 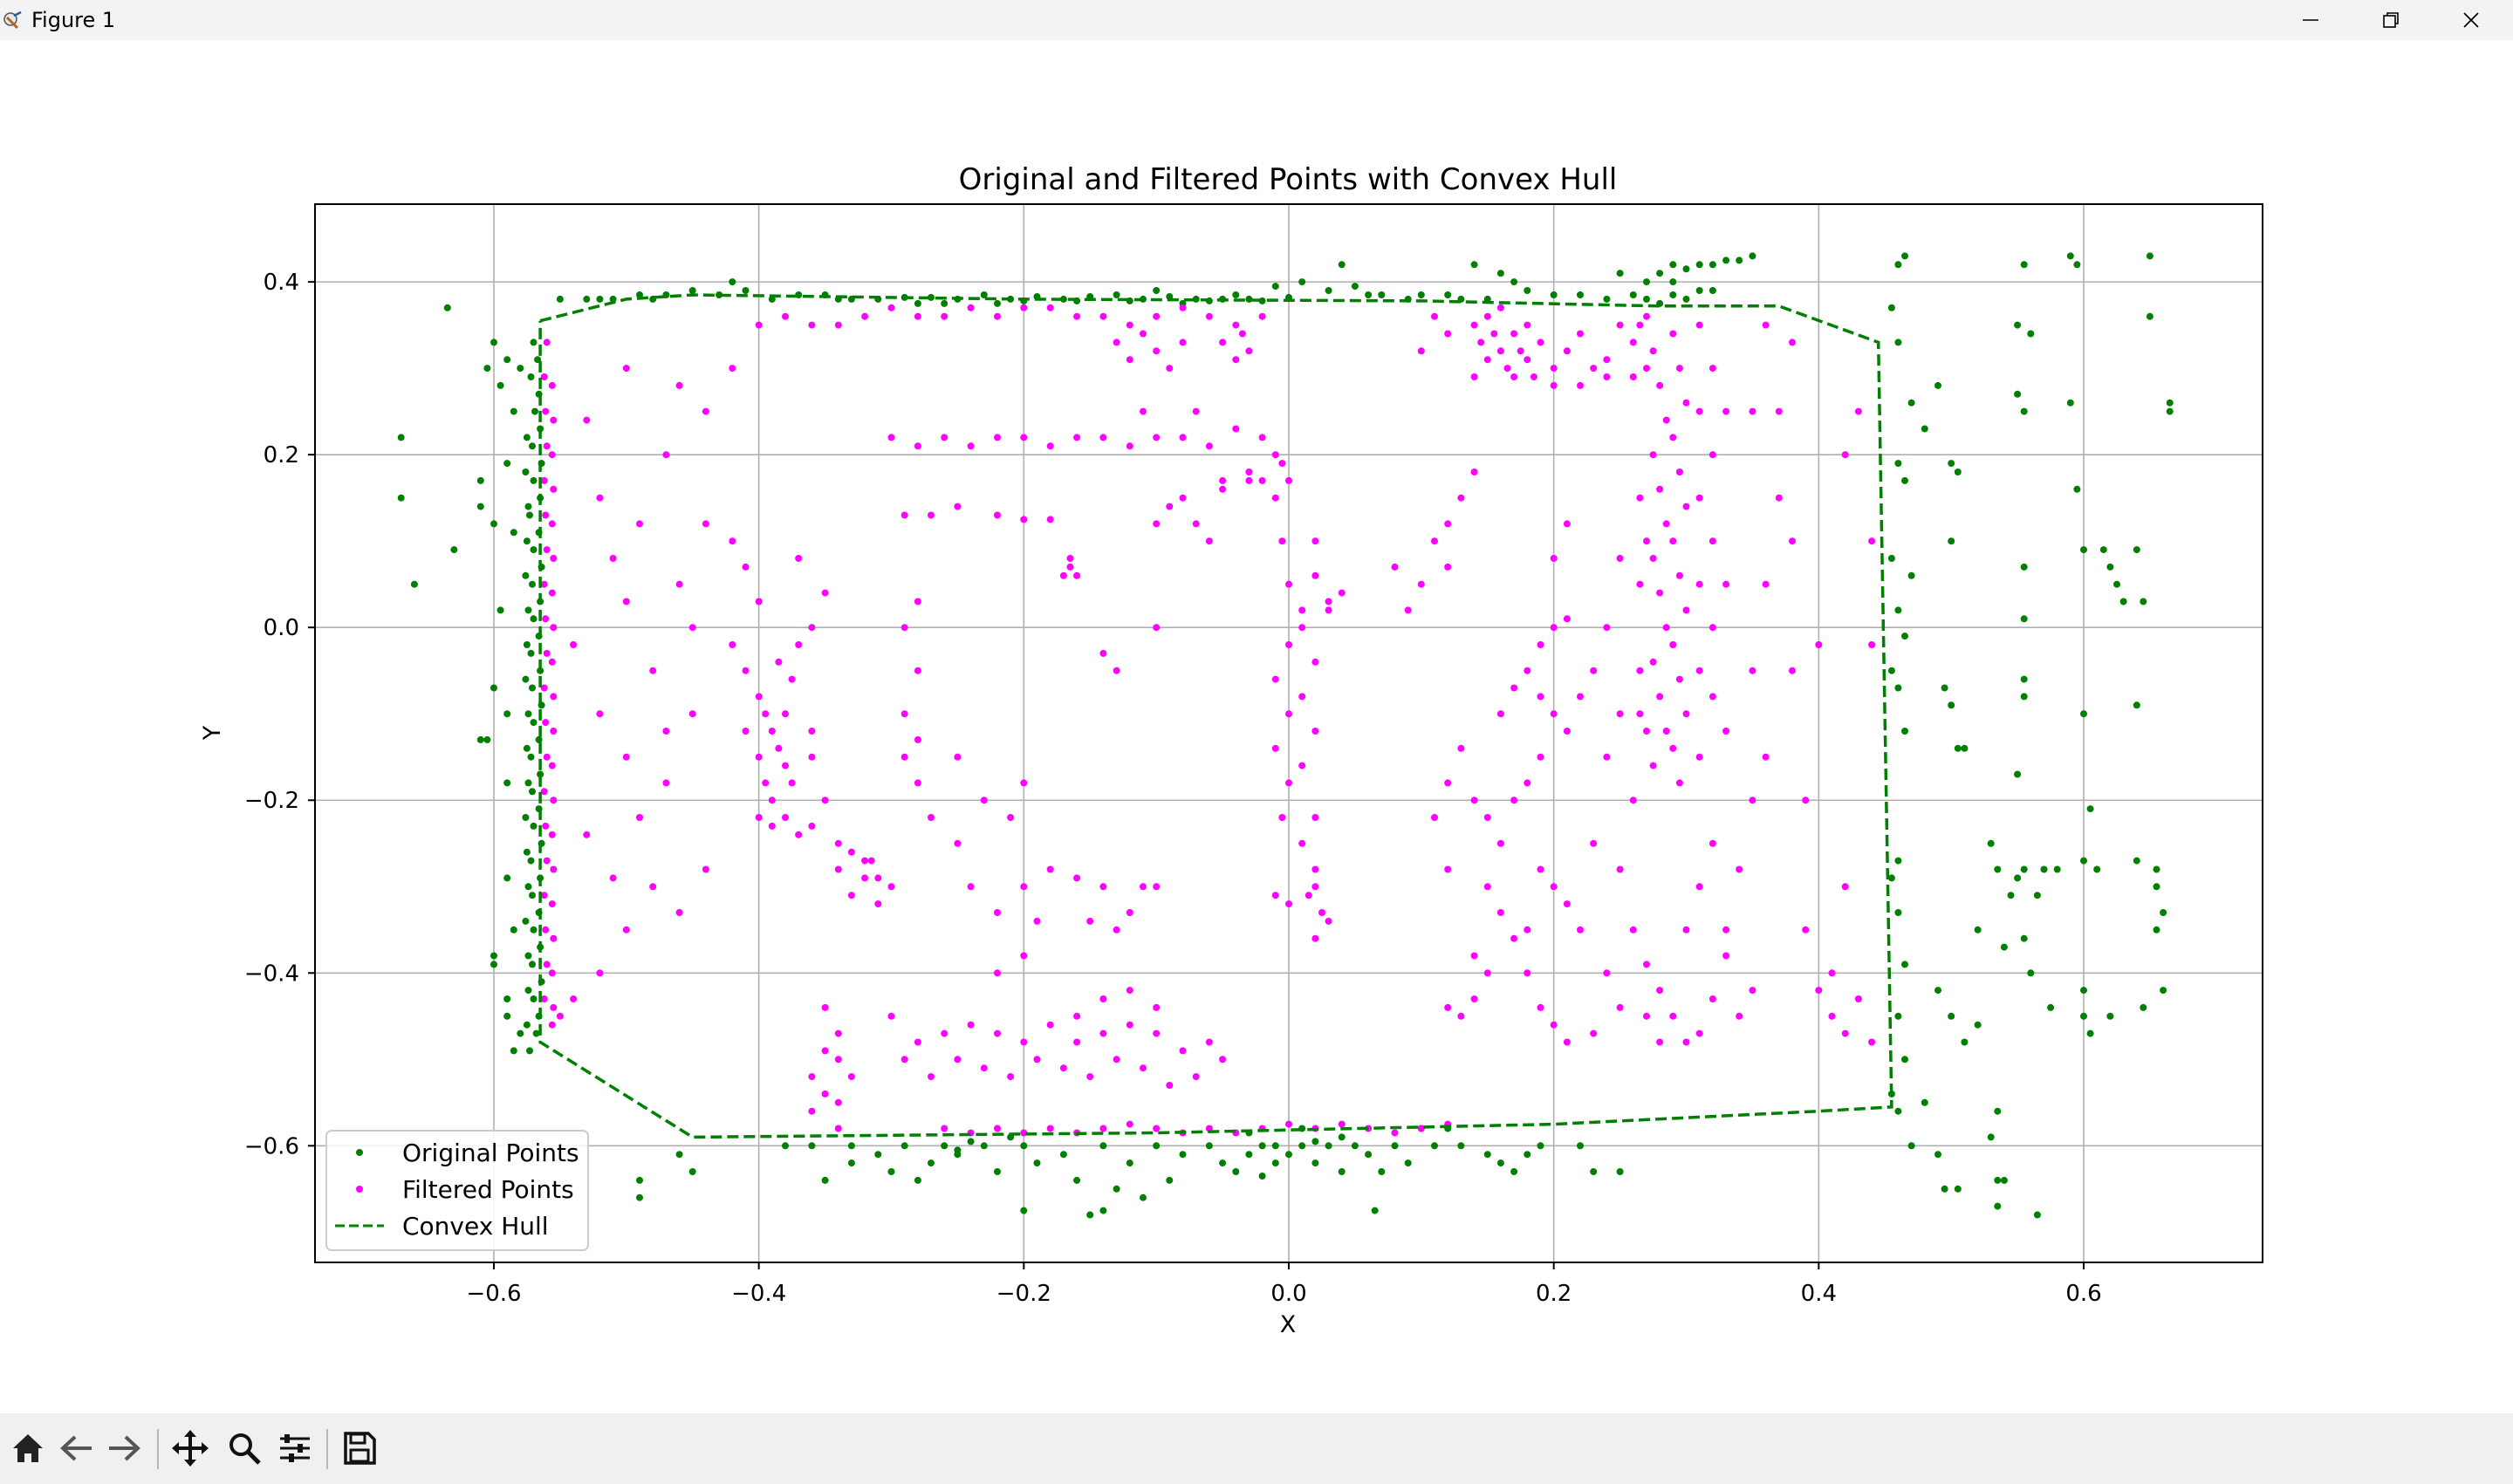 I want to click on close-icon, so click(x=2471, y=20).